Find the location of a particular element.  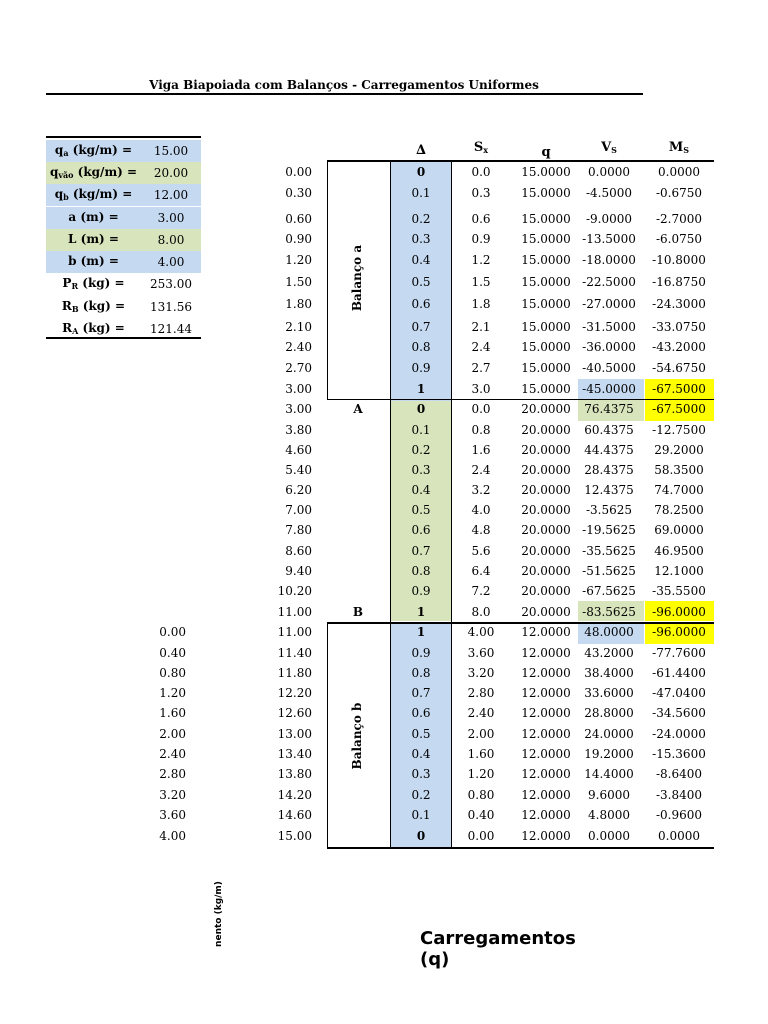

ms-value: -47.0400 is located at coordinates (679, 693).